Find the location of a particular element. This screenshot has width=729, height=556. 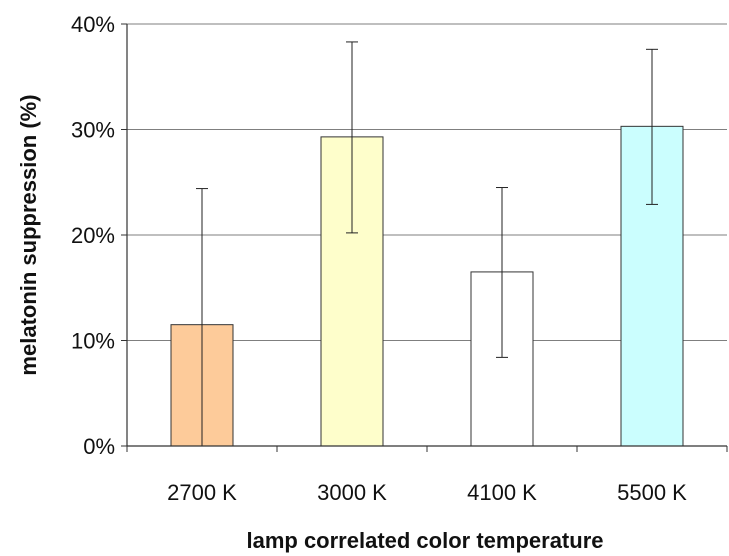

x-tick-label: 2700 K is located at coordinates (202, 492).